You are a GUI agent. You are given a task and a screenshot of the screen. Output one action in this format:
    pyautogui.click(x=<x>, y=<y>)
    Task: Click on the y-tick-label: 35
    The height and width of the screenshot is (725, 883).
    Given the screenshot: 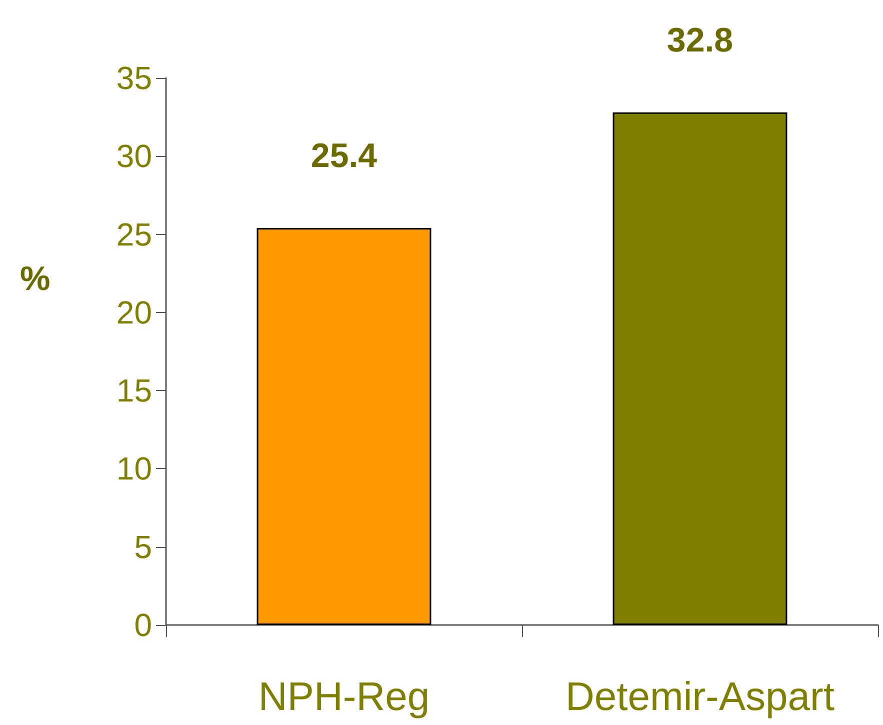 What is the action you would take?
    pyautogui.click(x=134, y=78)
    